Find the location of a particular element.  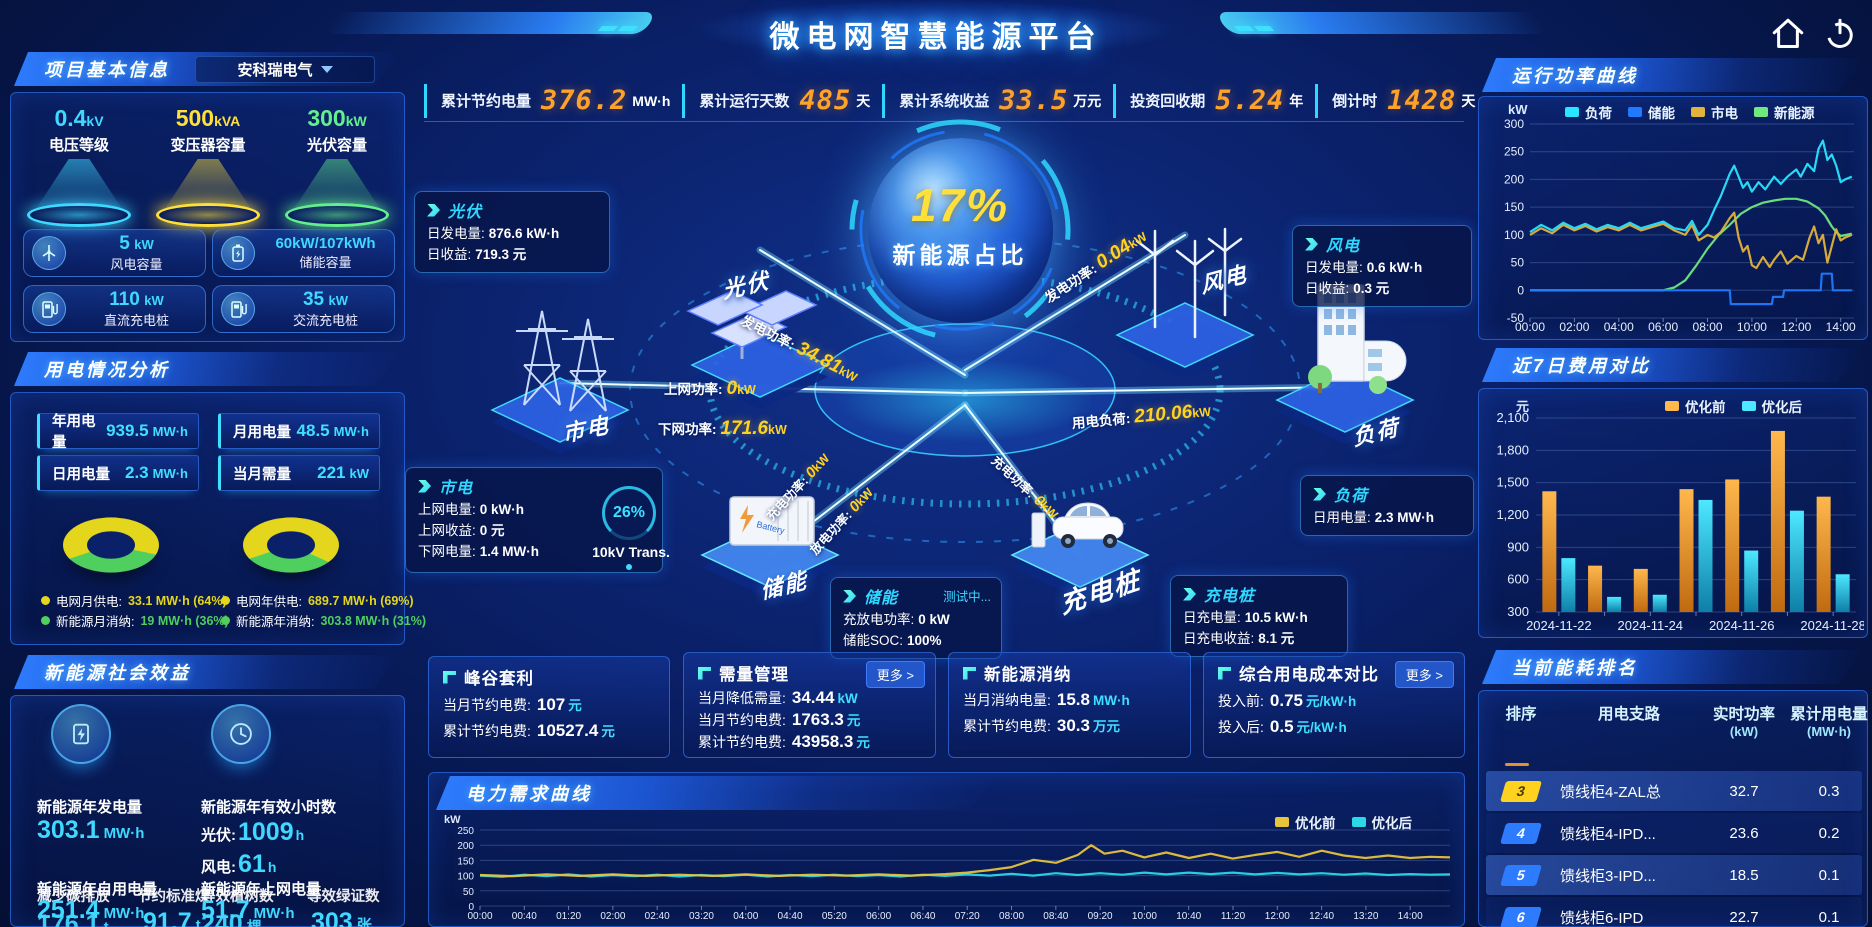

podium-label: 电压等级 is located at coordinates (78, 145).